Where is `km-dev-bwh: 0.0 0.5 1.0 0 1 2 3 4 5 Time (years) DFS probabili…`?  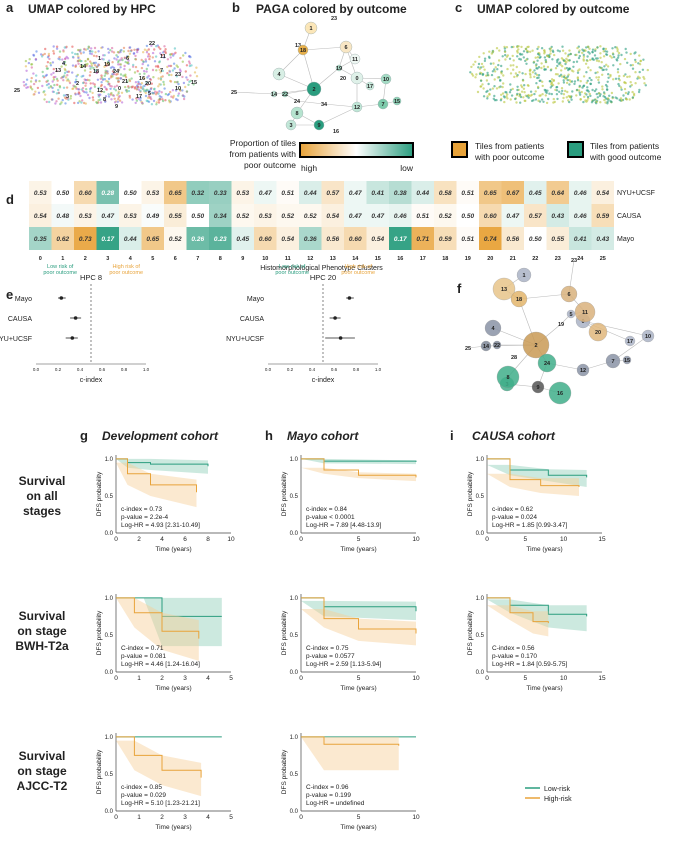
km-dev-bwh: 0.0 0.5 1.0 0 1 2 3 4 5 Time (years) DFS probabili… is located at coordinates (164, 643).